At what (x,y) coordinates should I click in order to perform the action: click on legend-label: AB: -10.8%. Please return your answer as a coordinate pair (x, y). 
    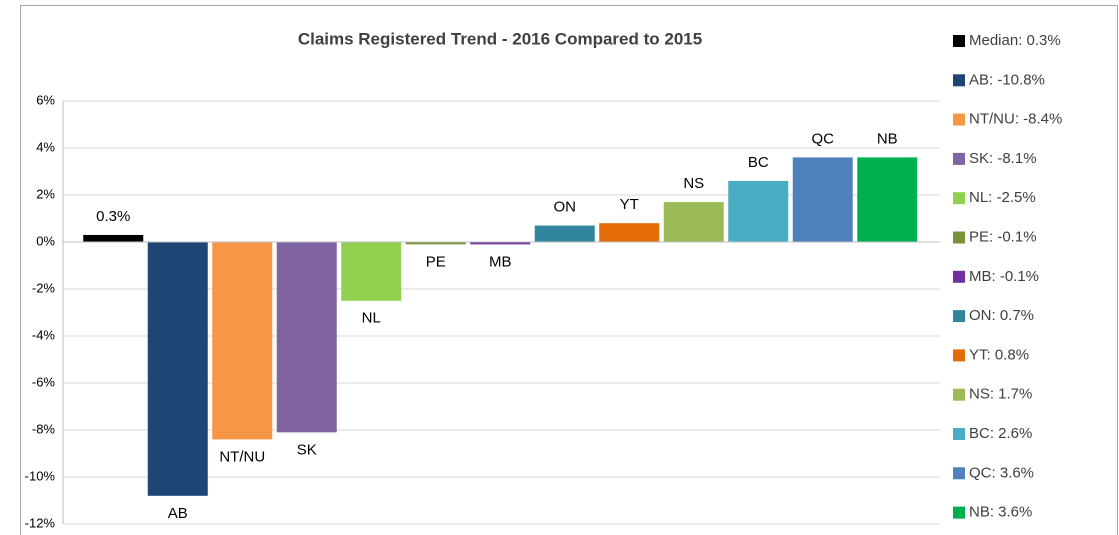
    Looking at the image, I should click on (1007, 79).